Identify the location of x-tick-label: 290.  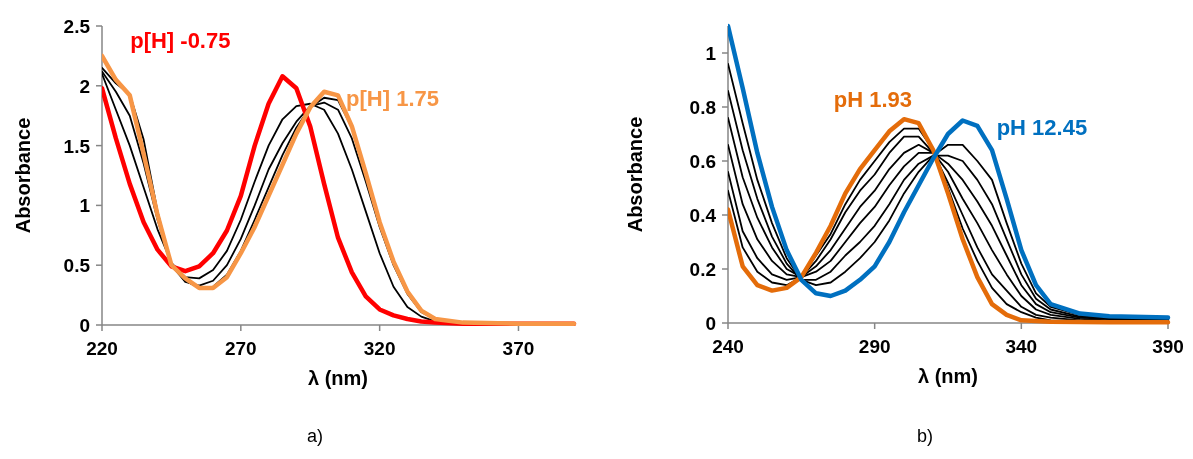
(874, 346).